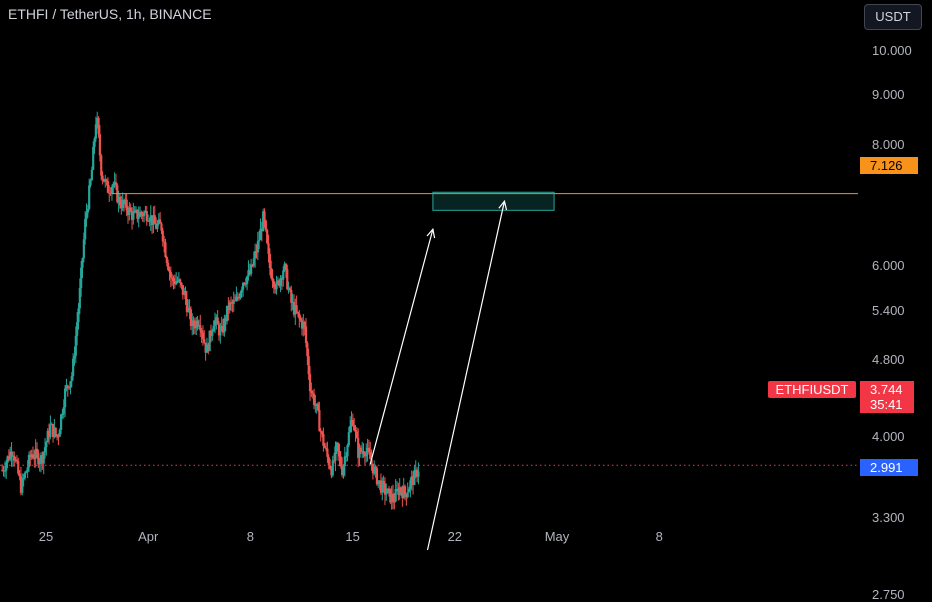 The image size is (932, 602). What do you see at coordinates (893, 17) in the screenshot?
I see `currency-button: USDT` at bounding box center [893, 17].